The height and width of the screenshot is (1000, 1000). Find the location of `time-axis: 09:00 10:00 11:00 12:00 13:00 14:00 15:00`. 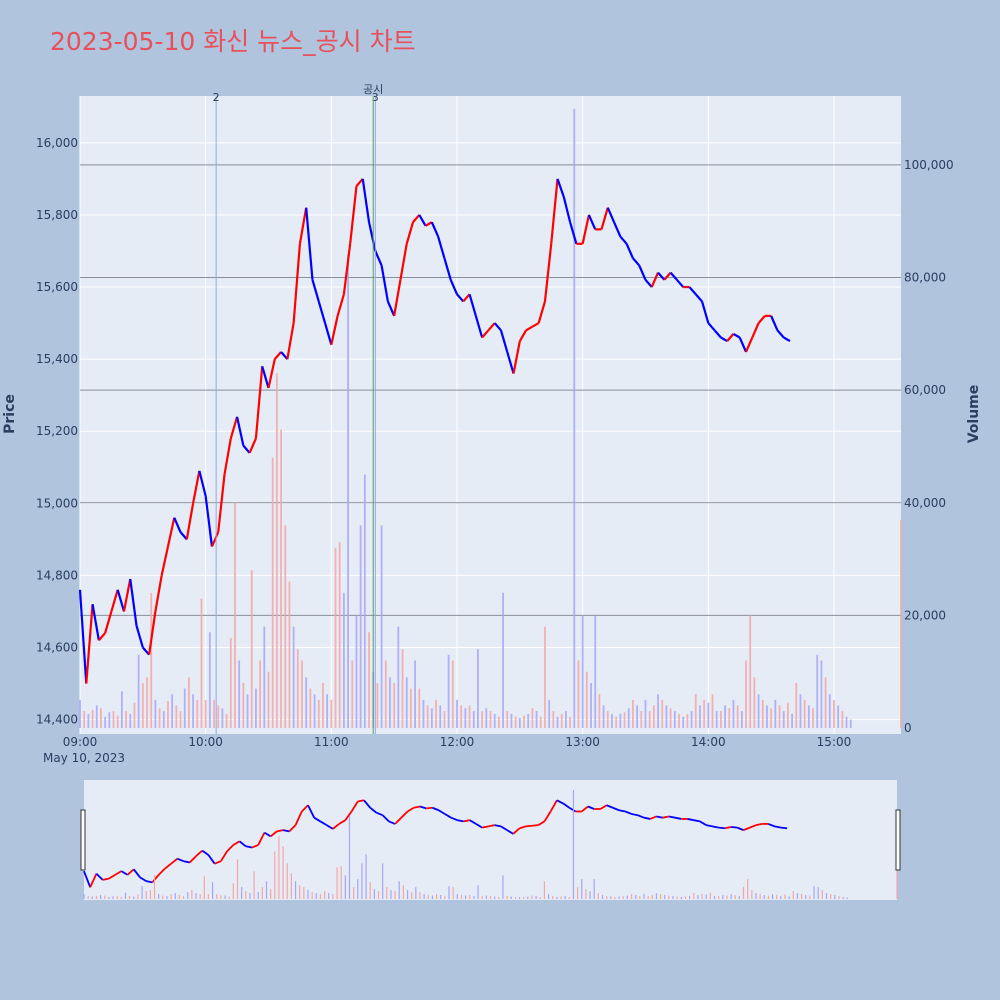

time-axis: 09:00 10:00 11:00 12:00 13:00 14:00 15:00 is located at coordinates (457, 742).